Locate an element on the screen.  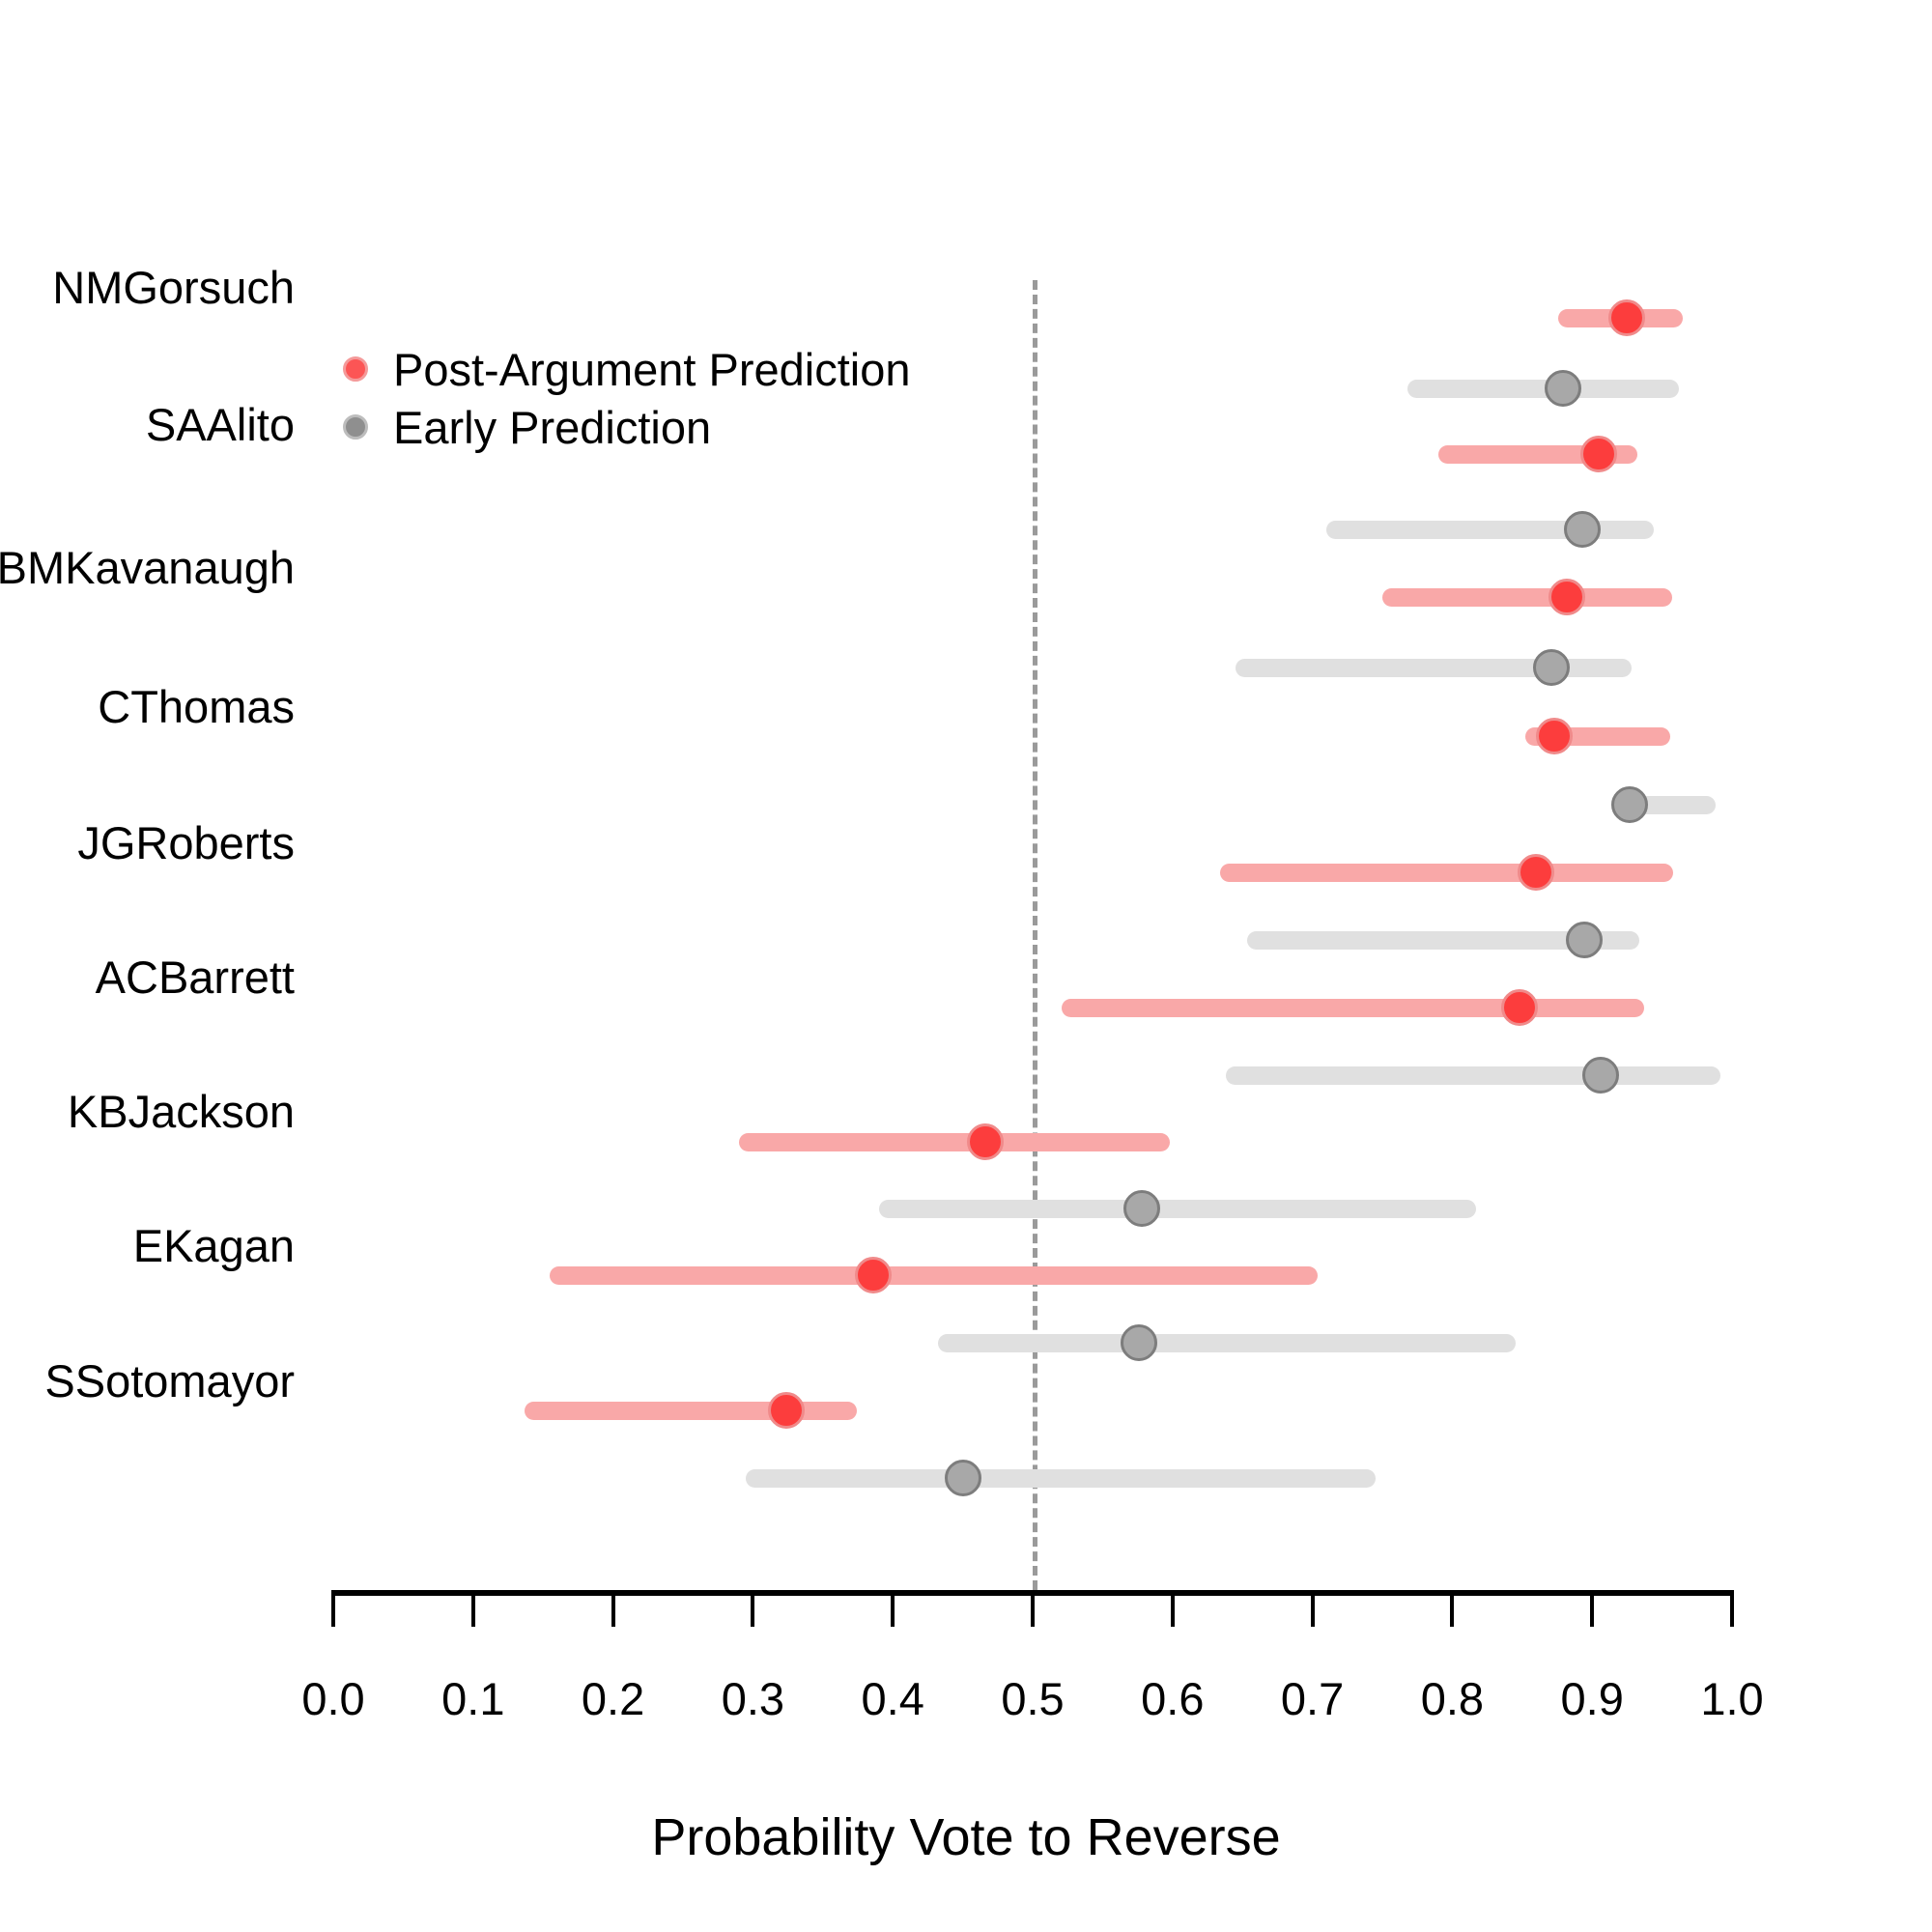
x-axis-tick-label: 0.8 is located at coordinates (1452, 1698).